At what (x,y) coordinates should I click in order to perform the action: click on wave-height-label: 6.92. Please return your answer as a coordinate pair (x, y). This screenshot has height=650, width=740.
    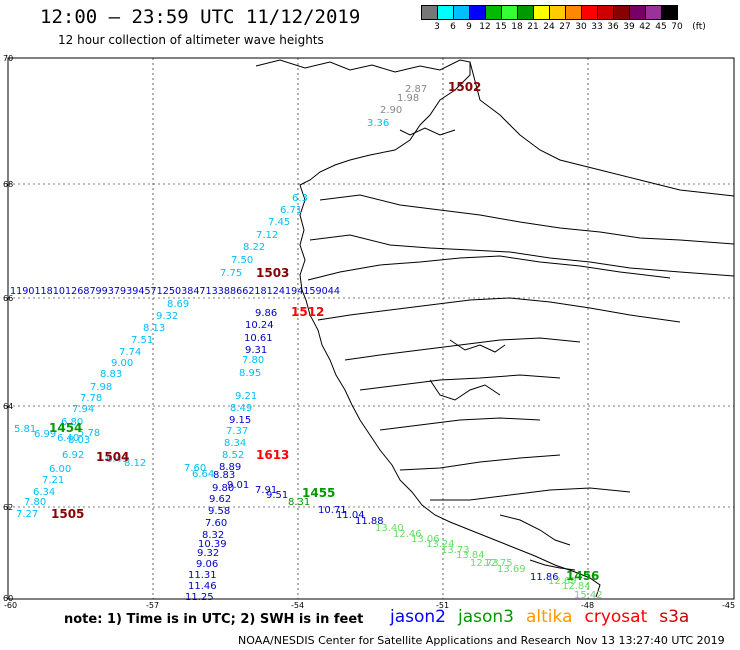
    Looking at the image, I should click on (73, 455).